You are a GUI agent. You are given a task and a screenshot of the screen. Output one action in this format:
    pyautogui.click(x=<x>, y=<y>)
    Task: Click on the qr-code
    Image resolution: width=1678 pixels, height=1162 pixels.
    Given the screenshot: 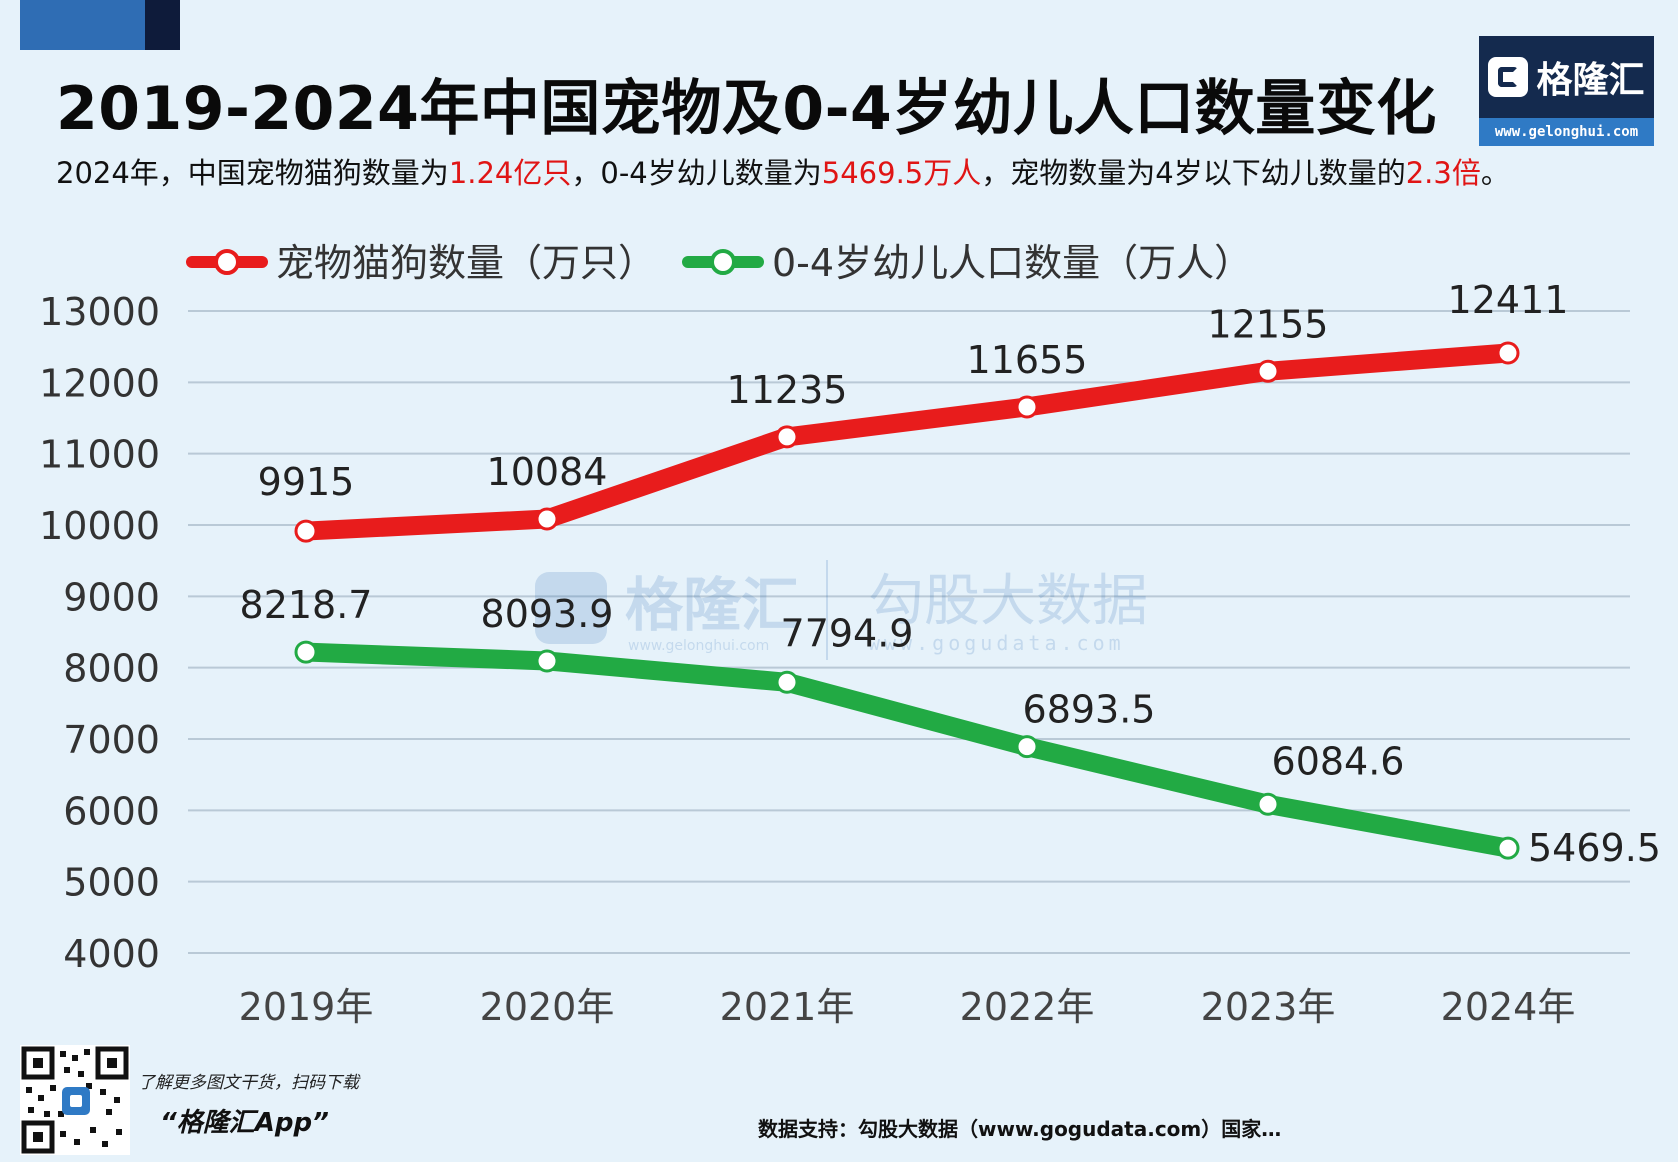 What is the action you would take?
    pyautogui.click(x=75, y=1100)
    